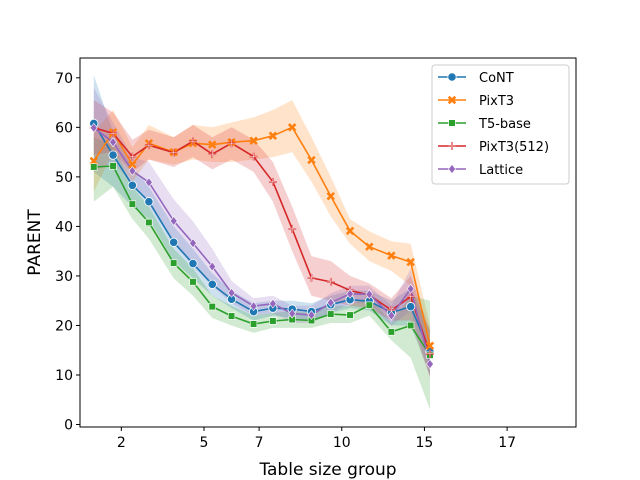  Describe the element at coordinates (410, 296) in the screenshot. I see `point-pixt3-512-16-highlight` at that location.